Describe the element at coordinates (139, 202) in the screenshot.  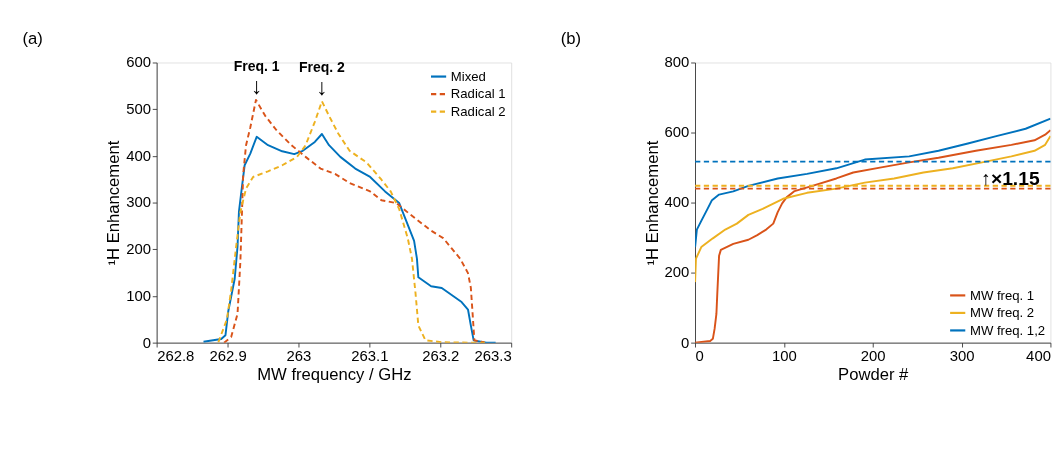
I see `y-tick-label: 300` at that location.